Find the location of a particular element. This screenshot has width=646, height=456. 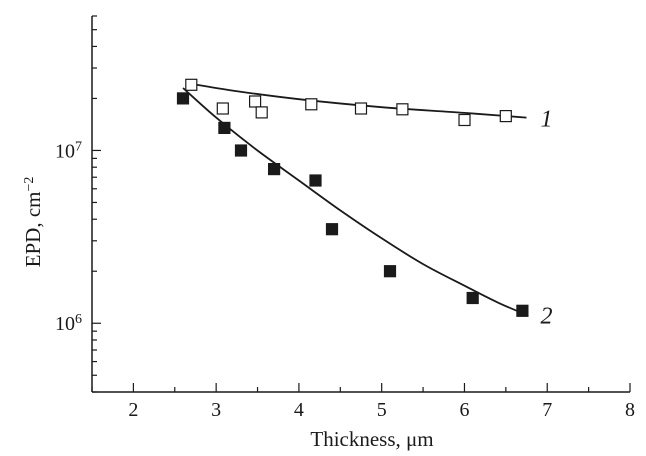

x-tick-label: 7 is located at coordinates (547, 410).